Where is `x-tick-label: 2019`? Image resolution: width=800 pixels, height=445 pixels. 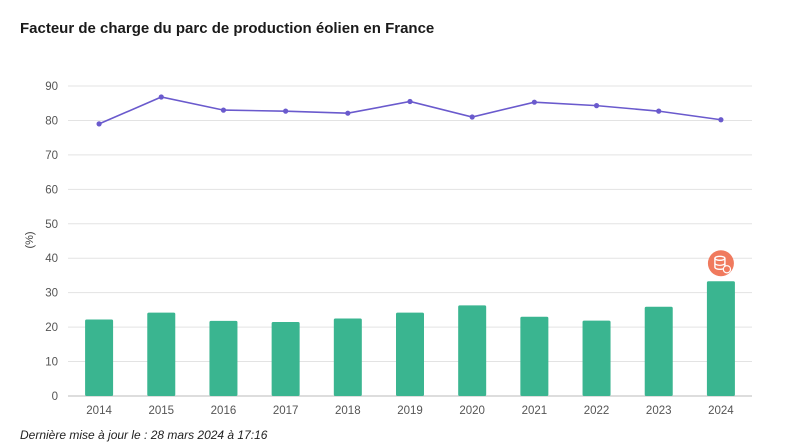 x-tick-label: 2019 is located at coordinates (410, 411).